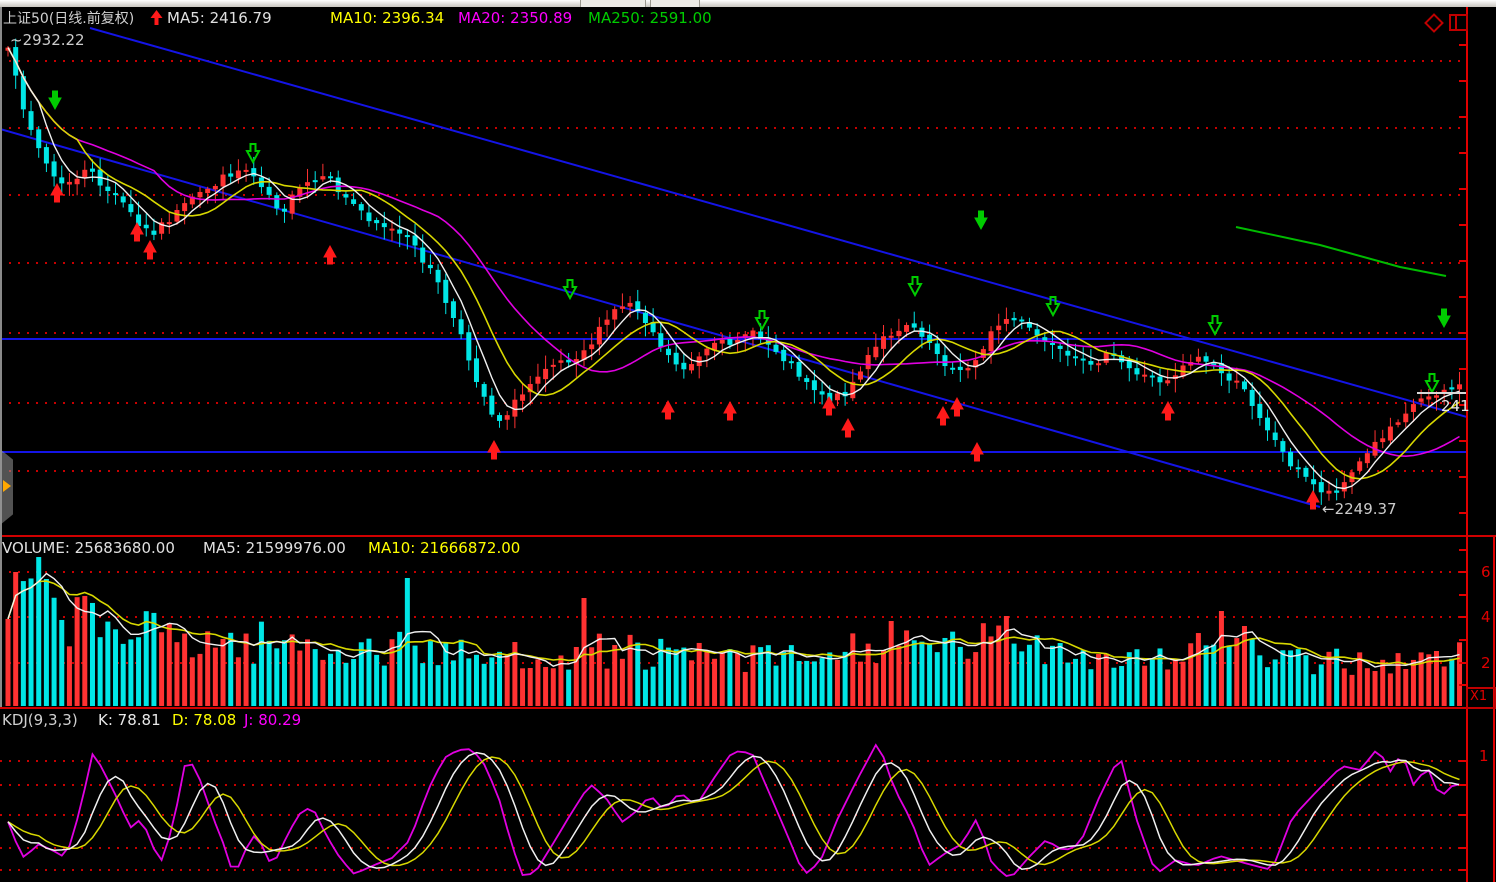  Describe the element at coordinates (1359, 509) in the screenshot. I see `low-price-label: ←2249.37` at that location.